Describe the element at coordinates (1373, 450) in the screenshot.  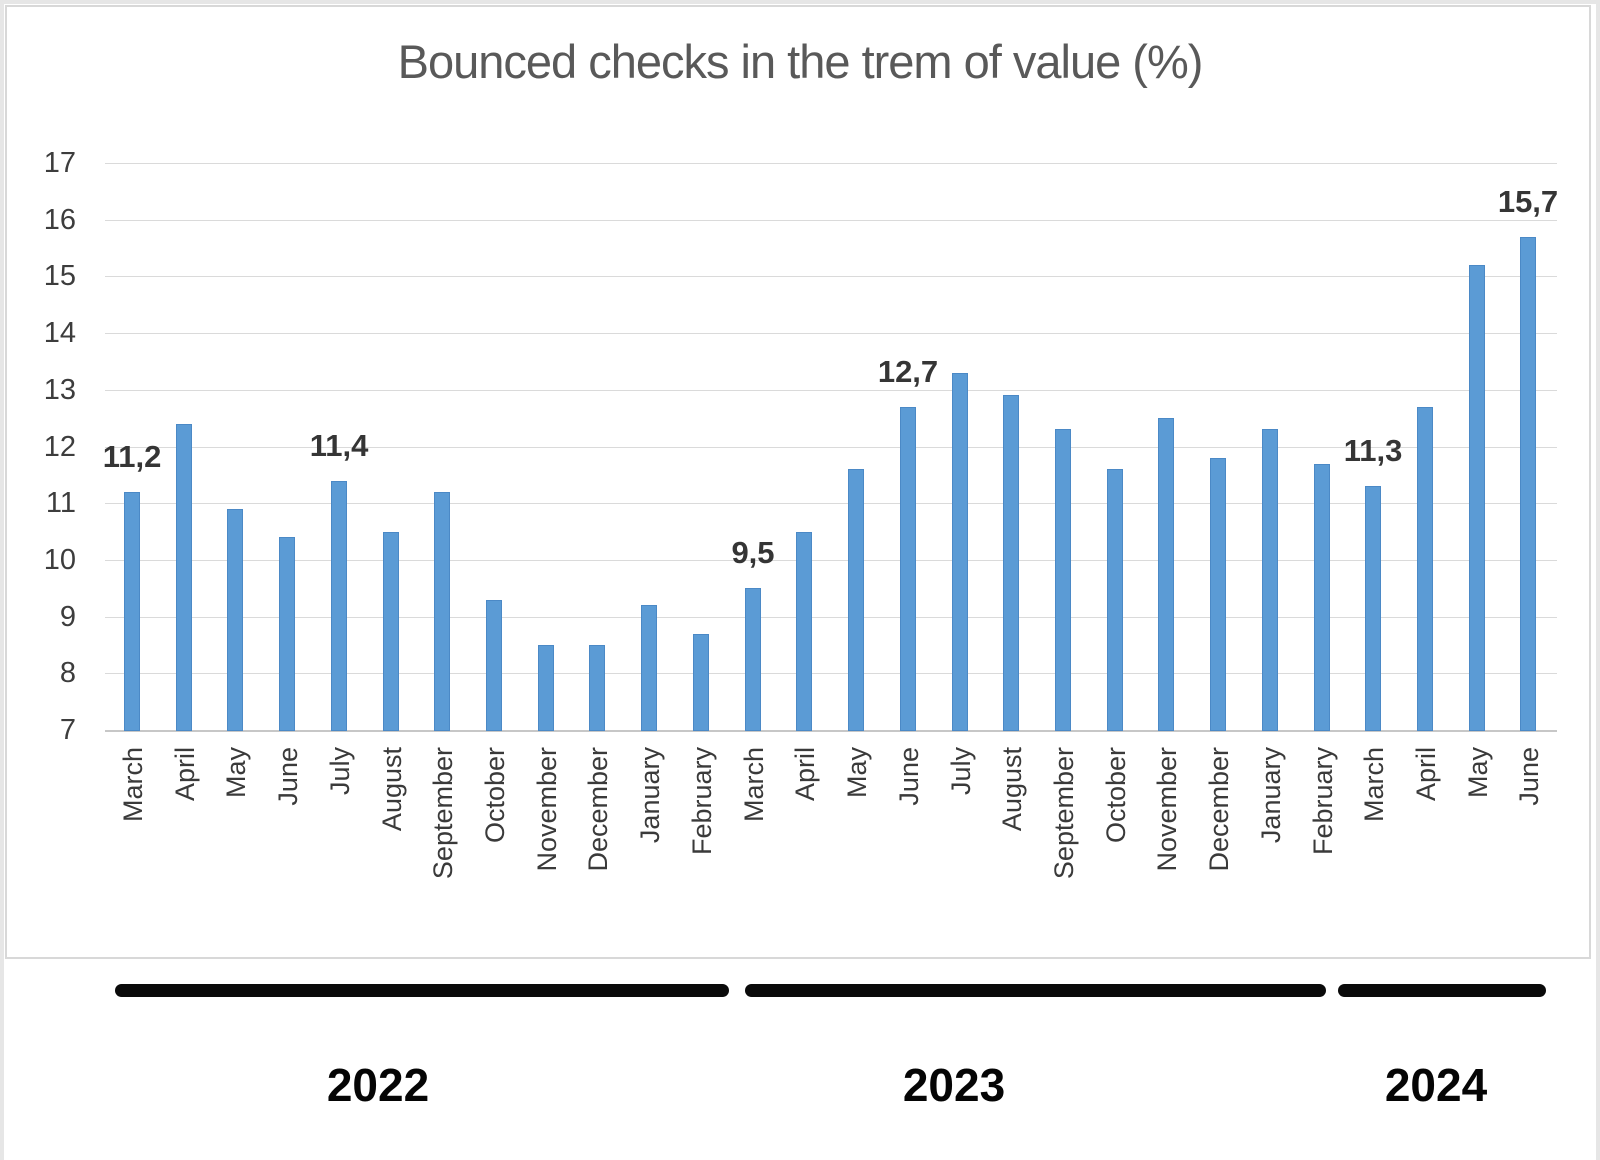
I see `bar-value-label: 11,3` at that location.